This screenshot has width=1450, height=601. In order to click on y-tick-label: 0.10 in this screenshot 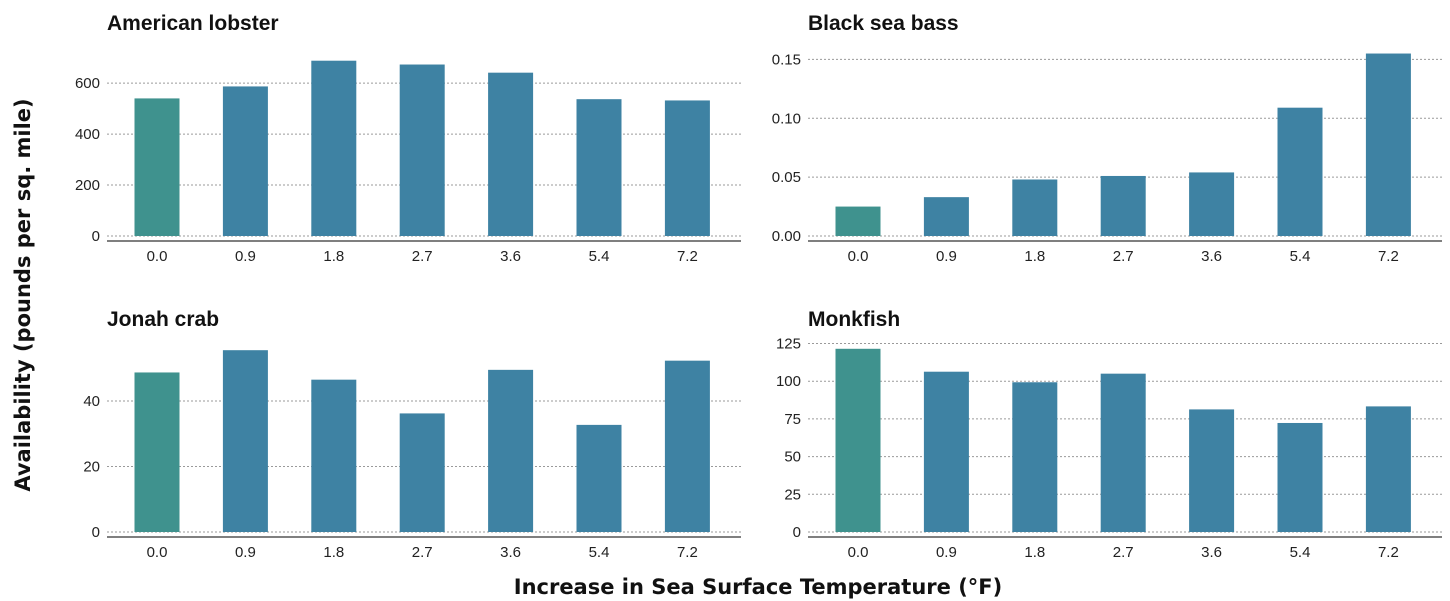, I will do `click(786, 118)`.